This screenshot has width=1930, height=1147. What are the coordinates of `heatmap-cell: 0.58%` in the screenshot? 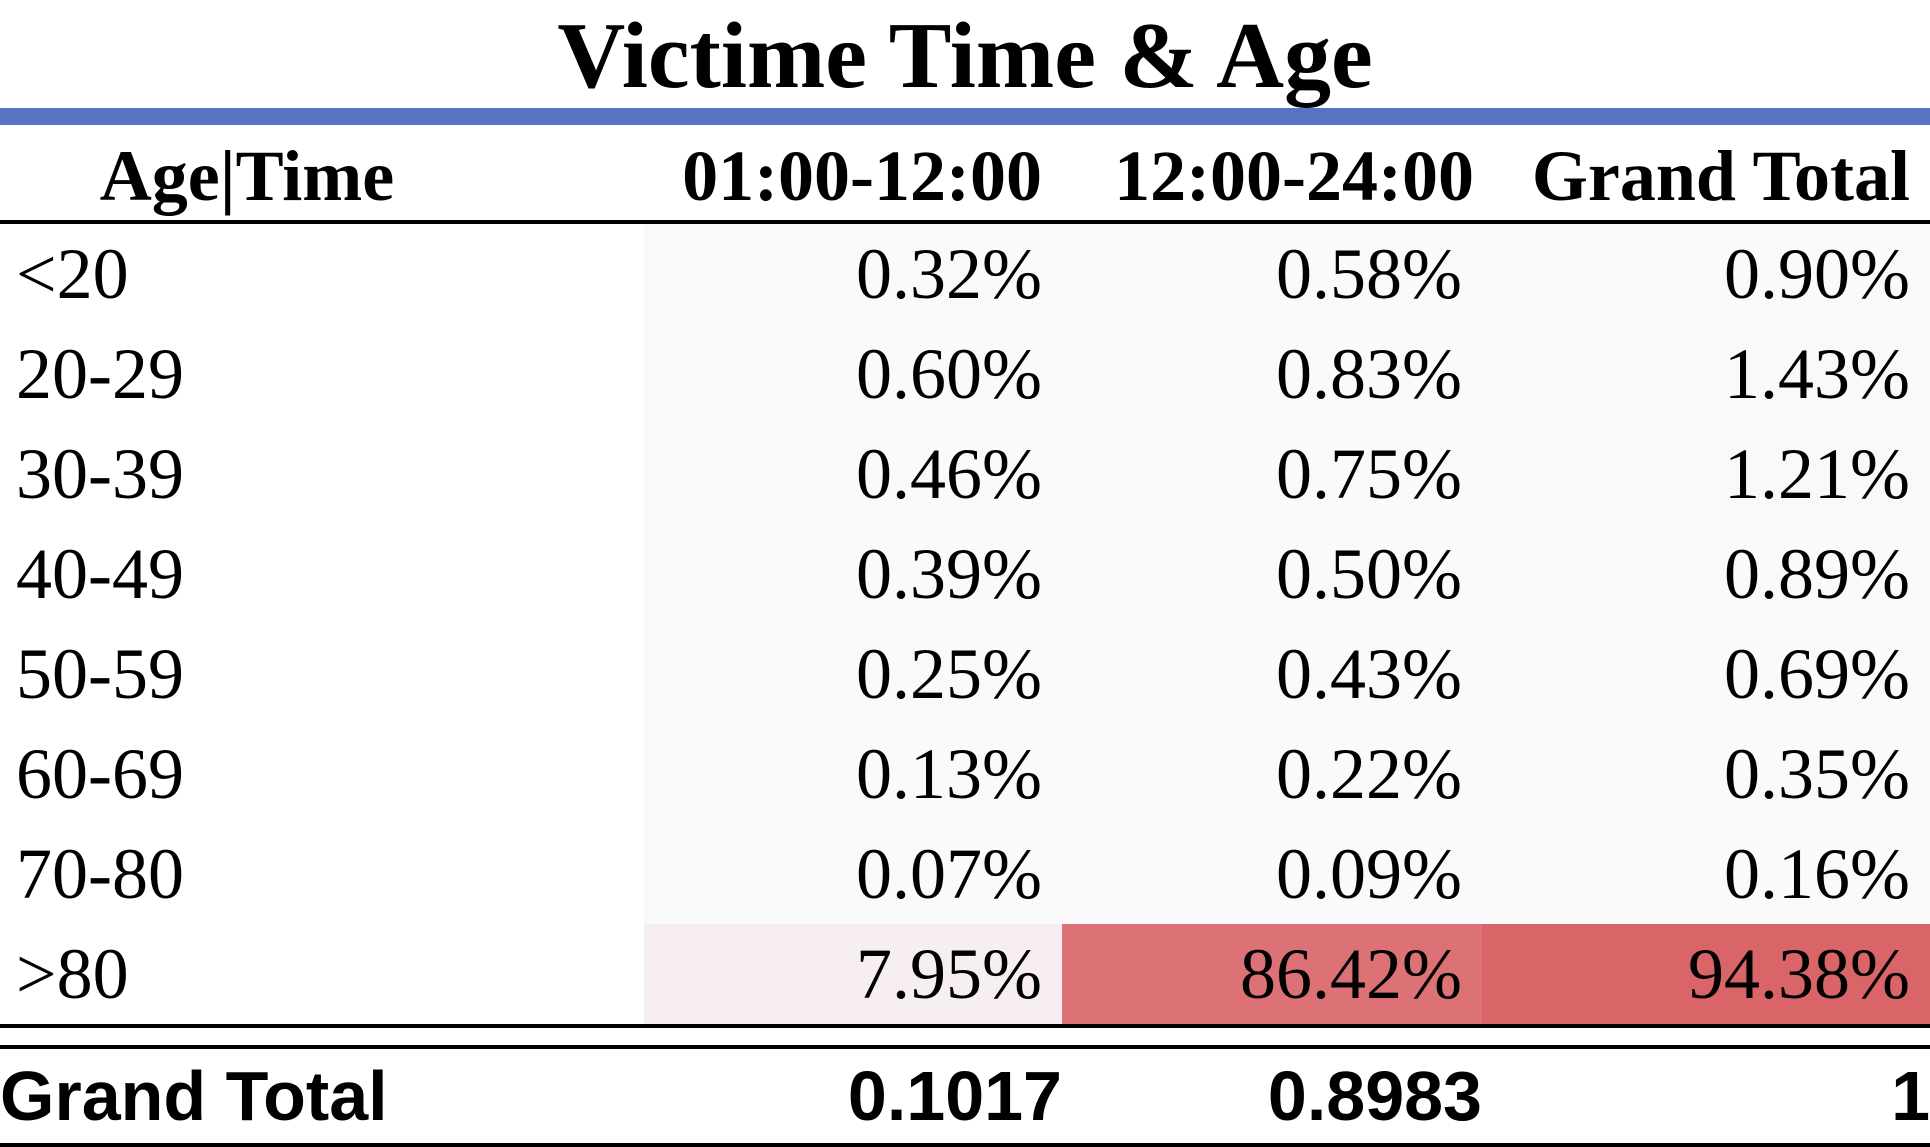 It's located at (1272, 273).